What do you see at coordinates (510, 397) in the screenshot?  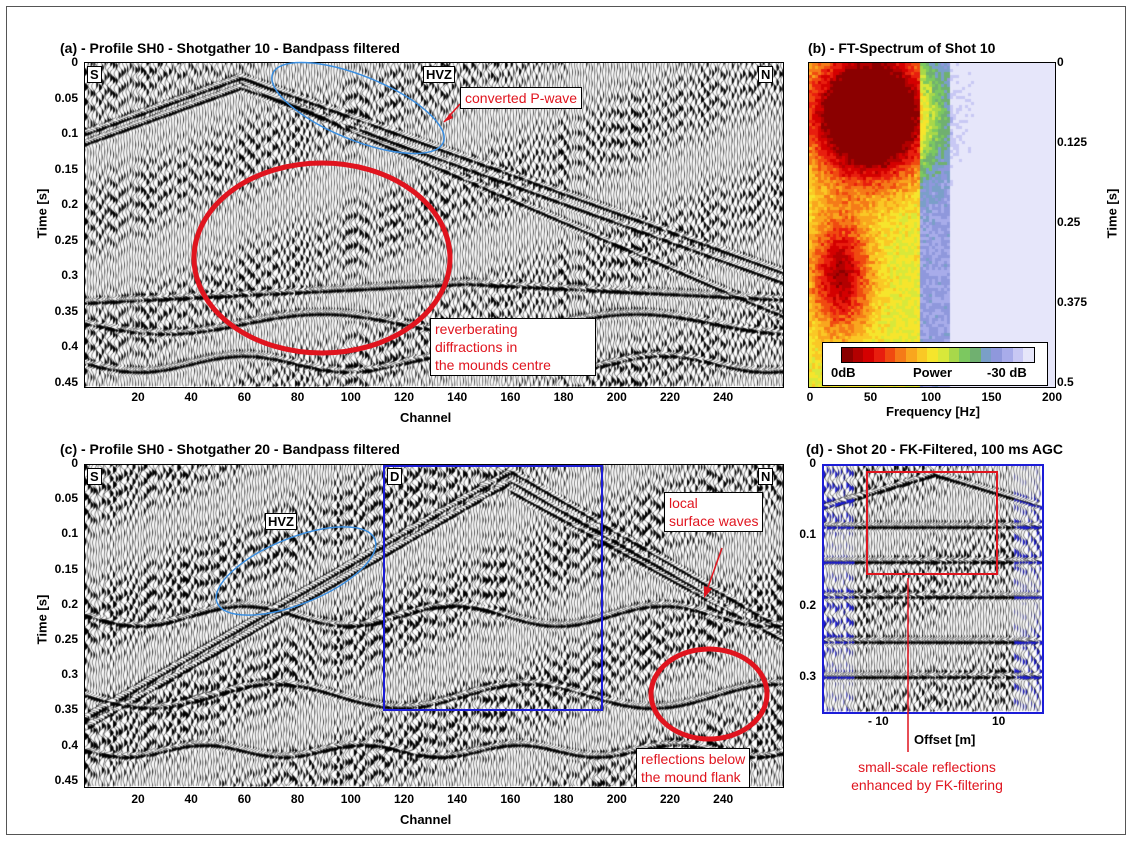 I see `panel_a.x_ticks-tick-7: 160` at bounding box center [510, 397].